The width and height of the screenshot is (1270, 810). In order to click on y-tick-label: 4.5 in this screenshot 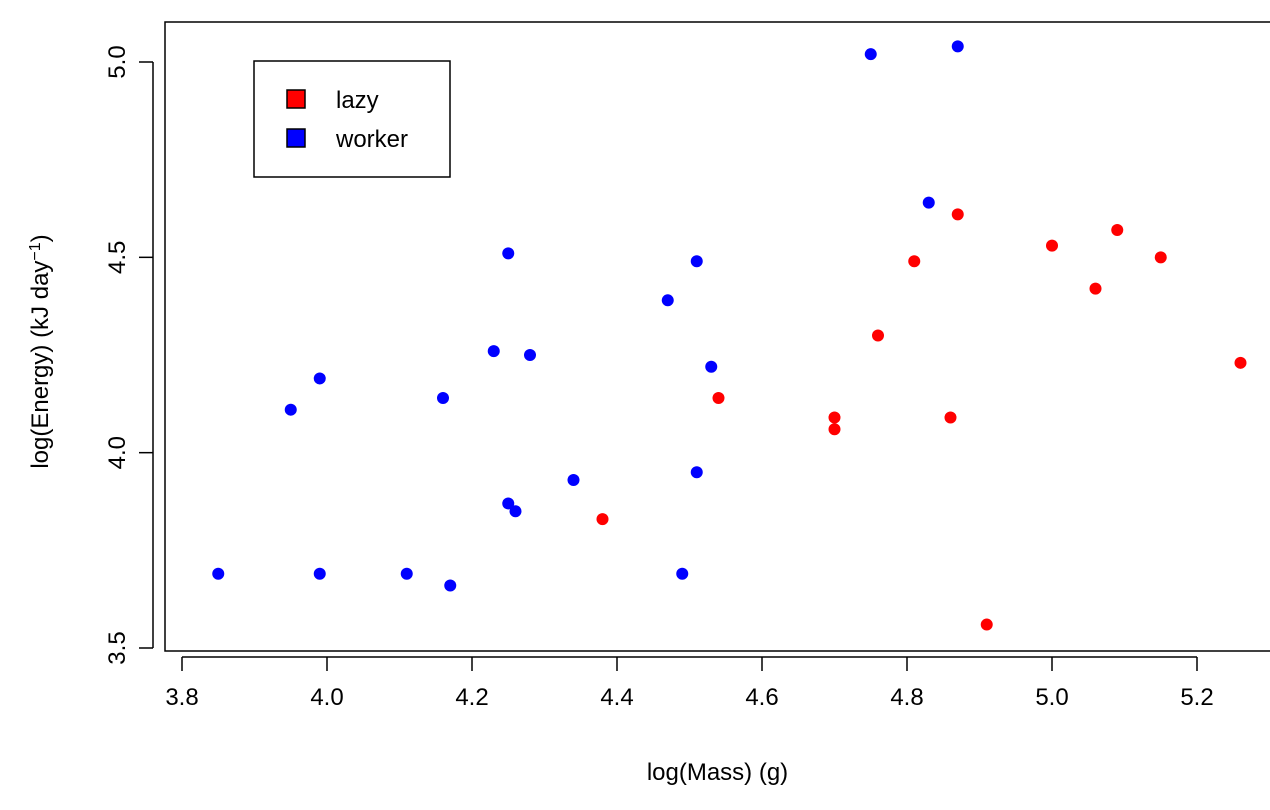, I will do `click(117, 257)`.